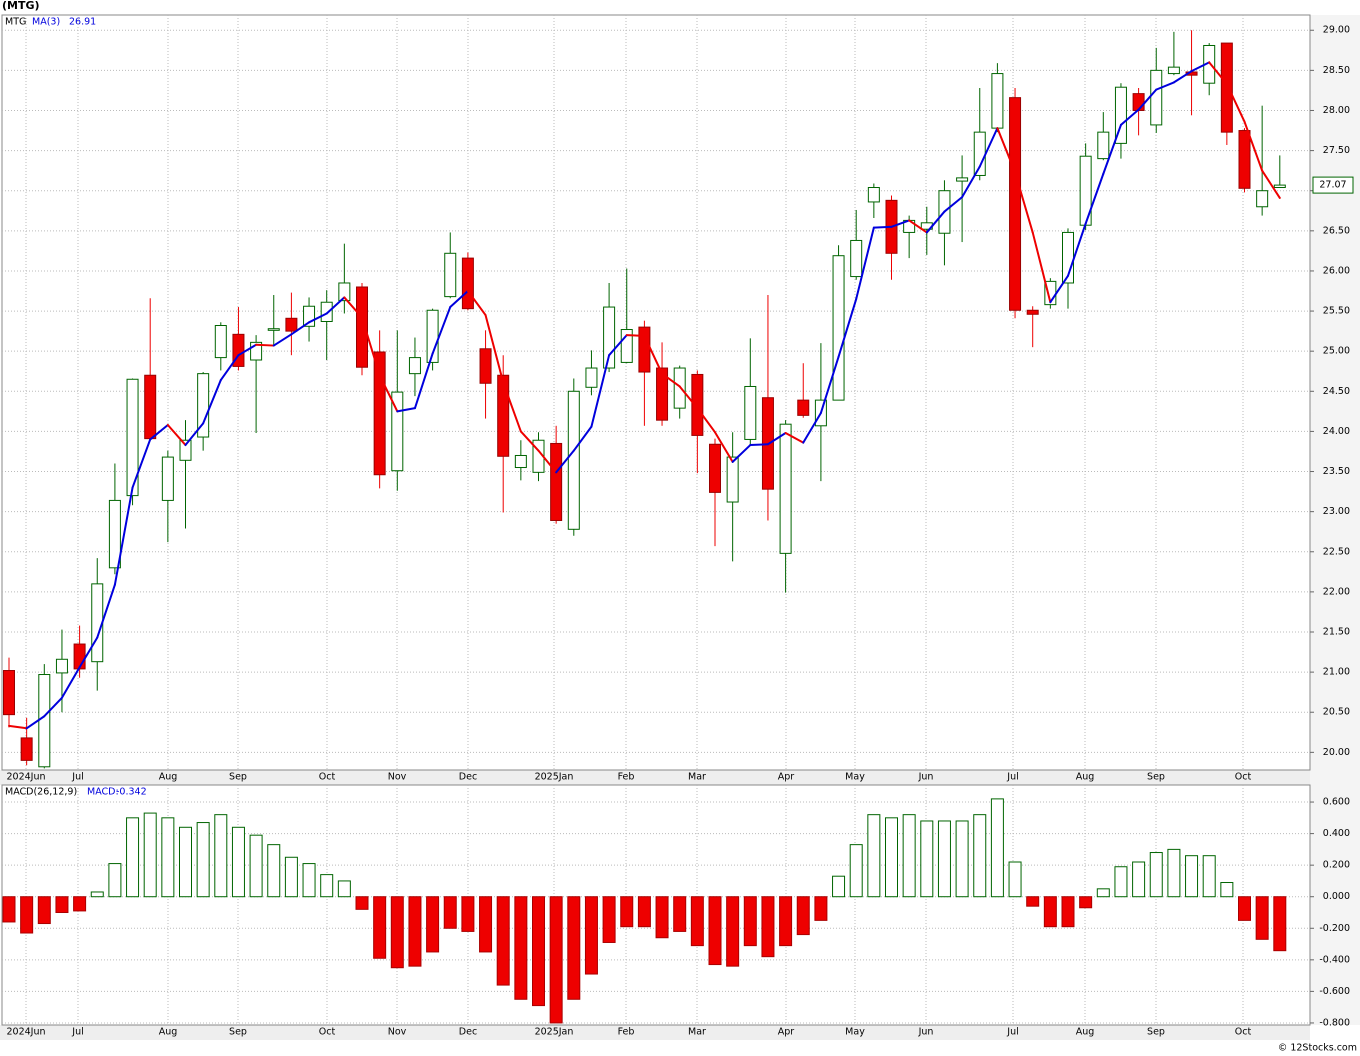 This screenshot has height=1056, width=1360. I want to click on x-tick-label: May, so click(855, 777).